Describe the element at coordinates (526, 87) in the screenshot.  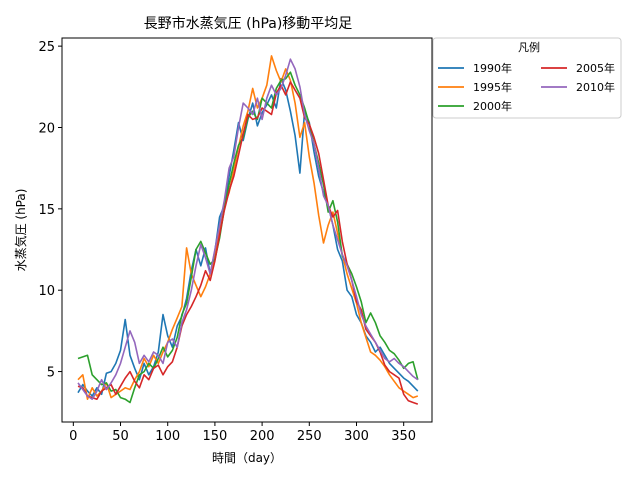
I see `legend-items: 1990年 1995年 2000年 2005年 2010年` at that location.